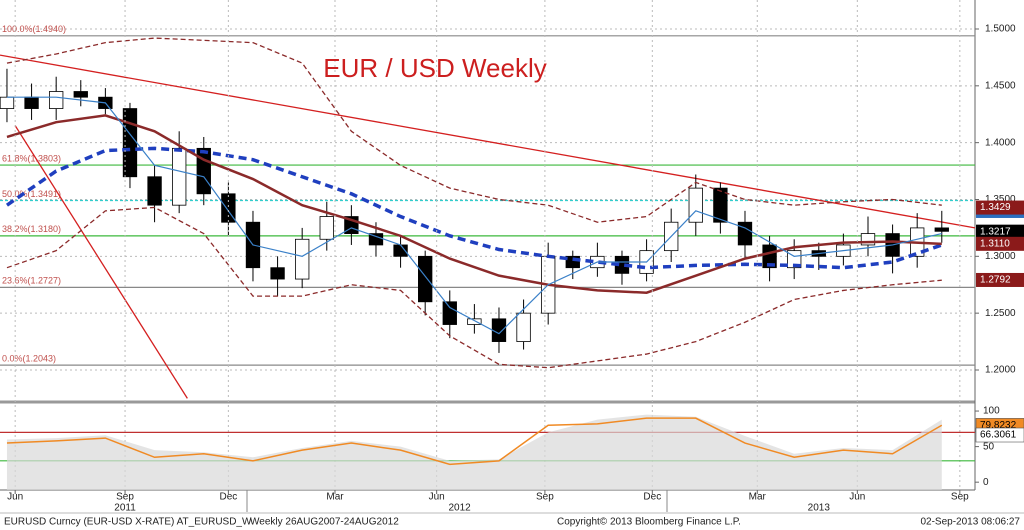 This screenshot has height=530, width=1024. Describe the element at coordinates (1000, 142) in the screenshot. I see `y-tick-label: 1.4000` at that location.